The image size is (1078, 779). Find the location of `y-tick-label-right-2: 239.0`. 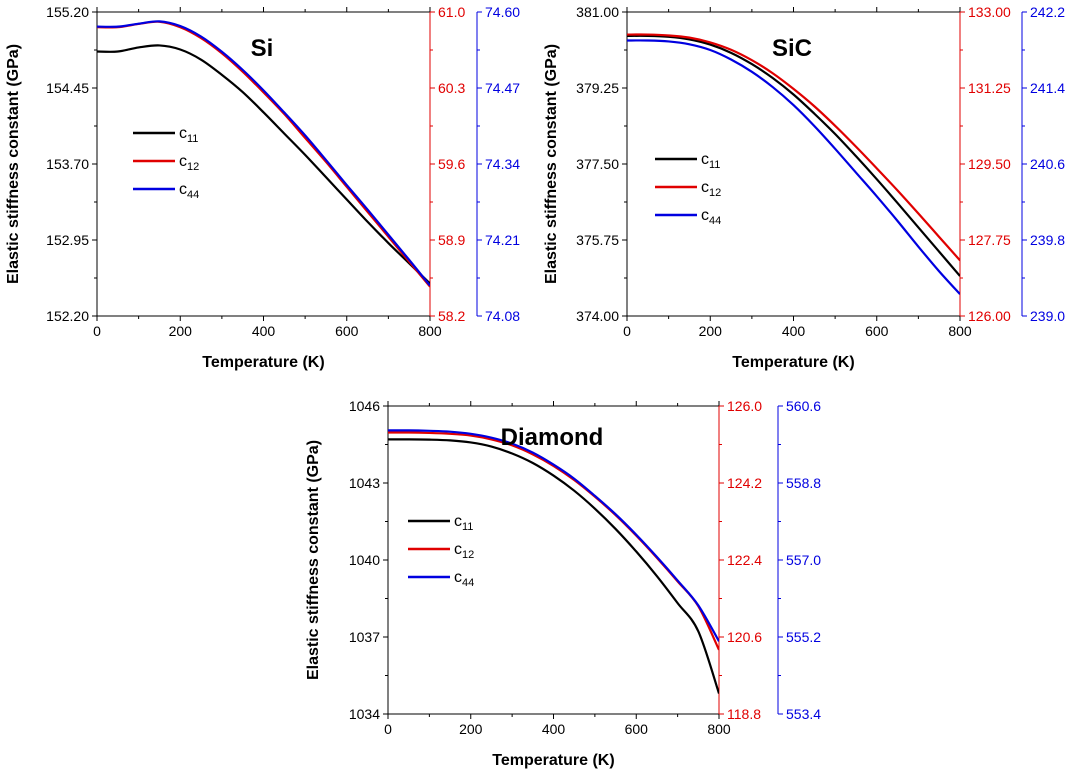

y-tick-label-right-2: 239.0 is located at coordinates (1047, 316).